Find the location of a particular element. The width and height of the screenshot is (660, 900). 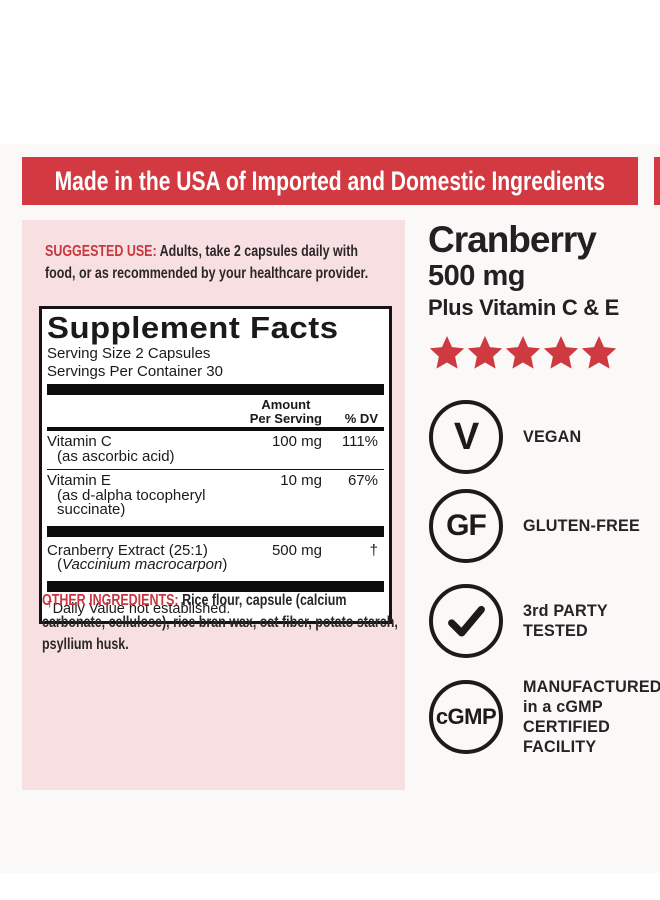

nutrient-amount: 10 mg is located at coordinates (301, 480).